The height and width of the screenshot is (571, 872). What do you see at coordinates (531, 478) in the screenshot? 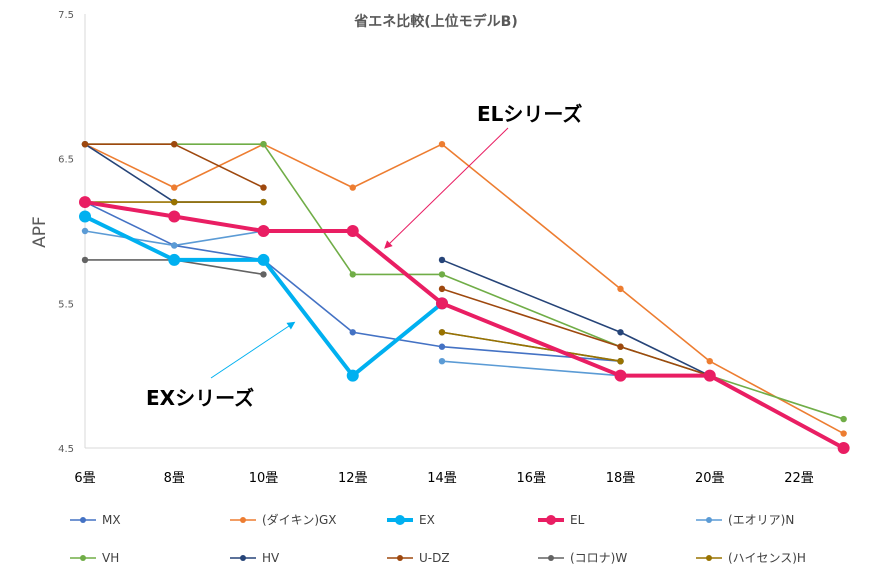
I see `x-tick-label: 16畳` at bounding box center [531, 478].